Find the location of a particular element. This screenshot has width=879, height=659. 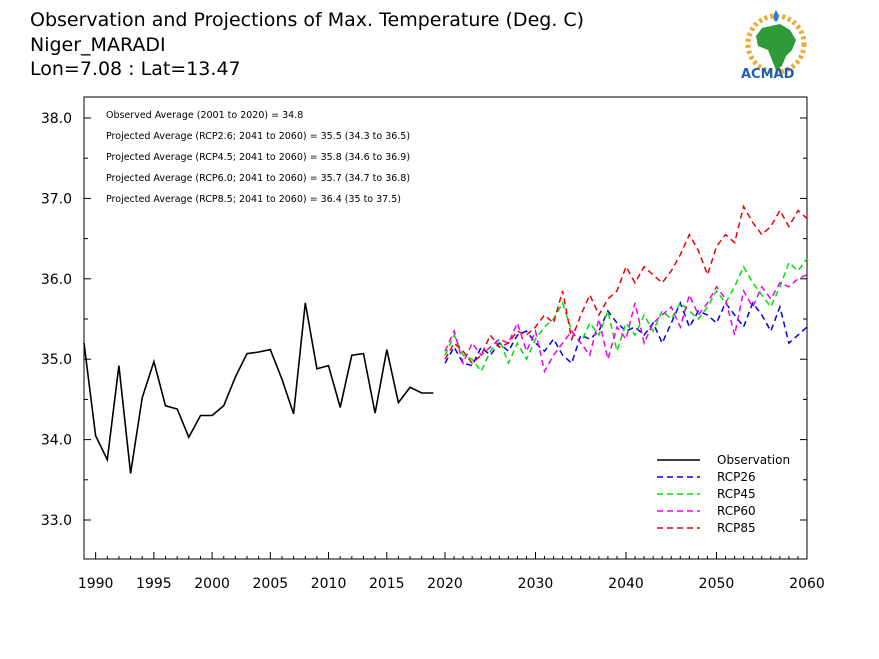

legend: Observation RCP26 RCP45 RCP60 RCP85 is located at coordinates (723, 494).